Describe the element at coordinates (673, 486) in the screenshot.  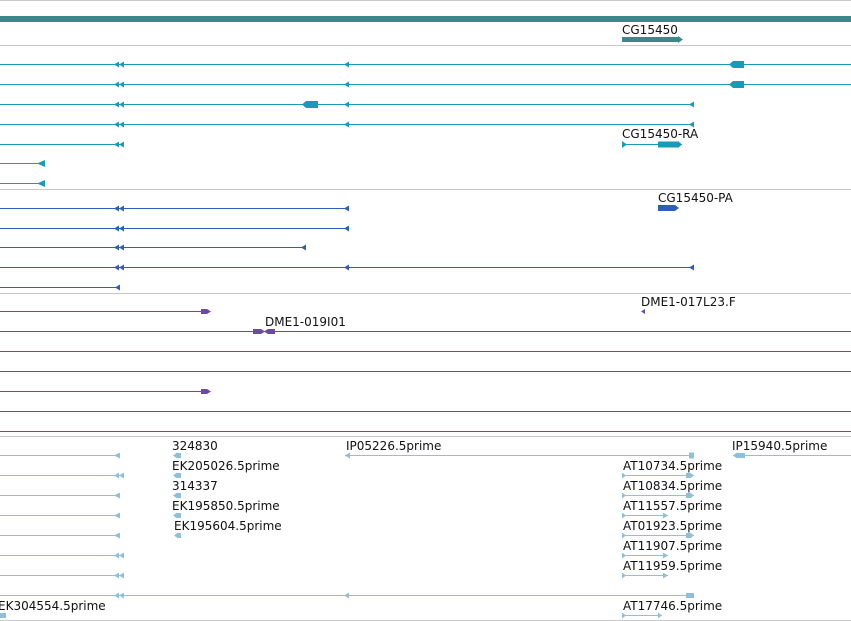
I see `est-label: AT10834.5prime` at that location.